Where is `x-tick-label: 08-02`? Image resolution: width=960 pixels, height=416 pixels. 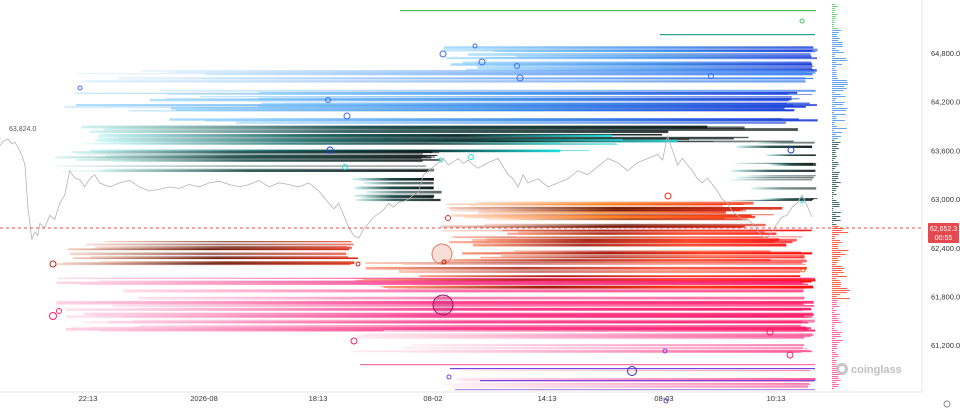
x-tick-label: 08-02 is located at coordinates (432, 398).